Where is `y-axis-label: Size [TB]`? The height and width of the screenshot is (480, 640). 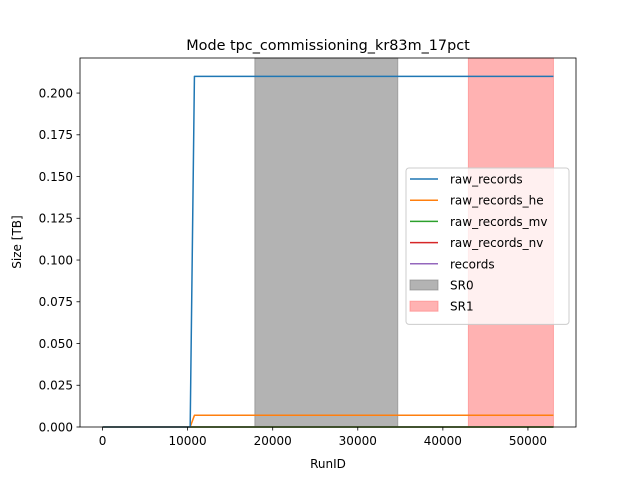
y-axis-label: Size [TB] is located at coordinates (17, 241).